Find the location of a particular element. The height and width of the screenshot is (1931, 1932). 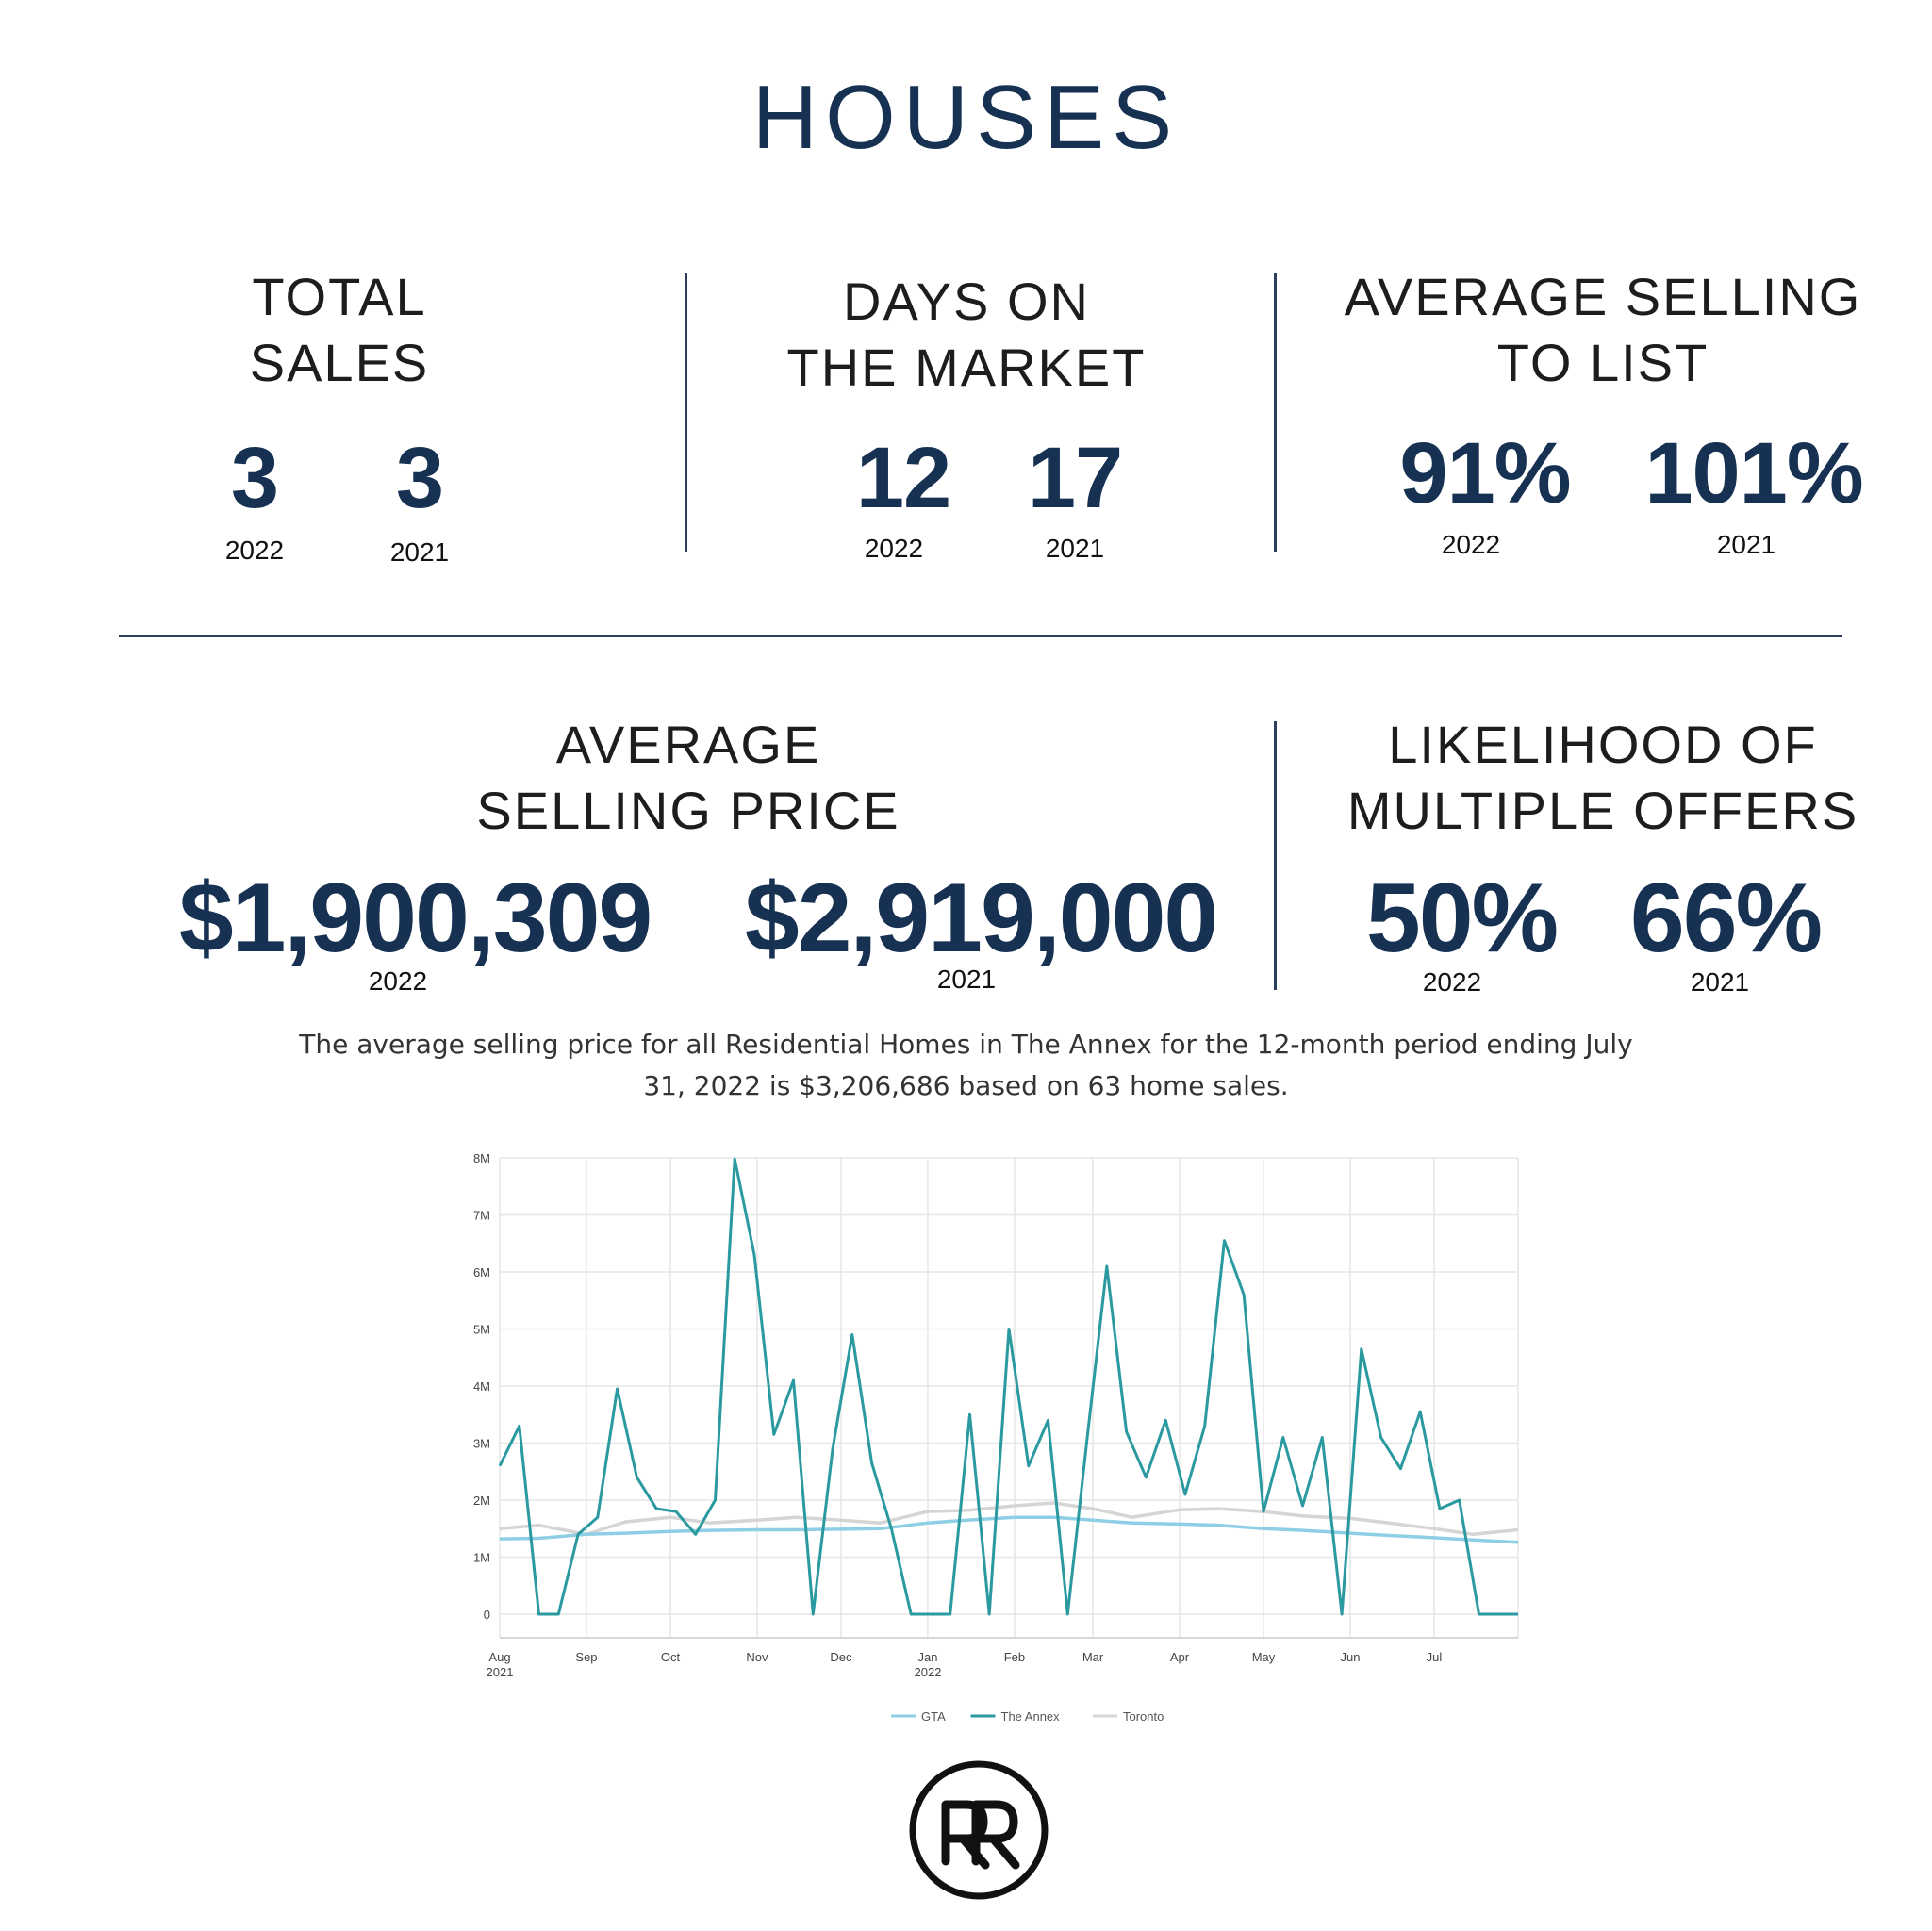

multiple-offers-2021-year: 2021 is located at coordinates (1720, 982).